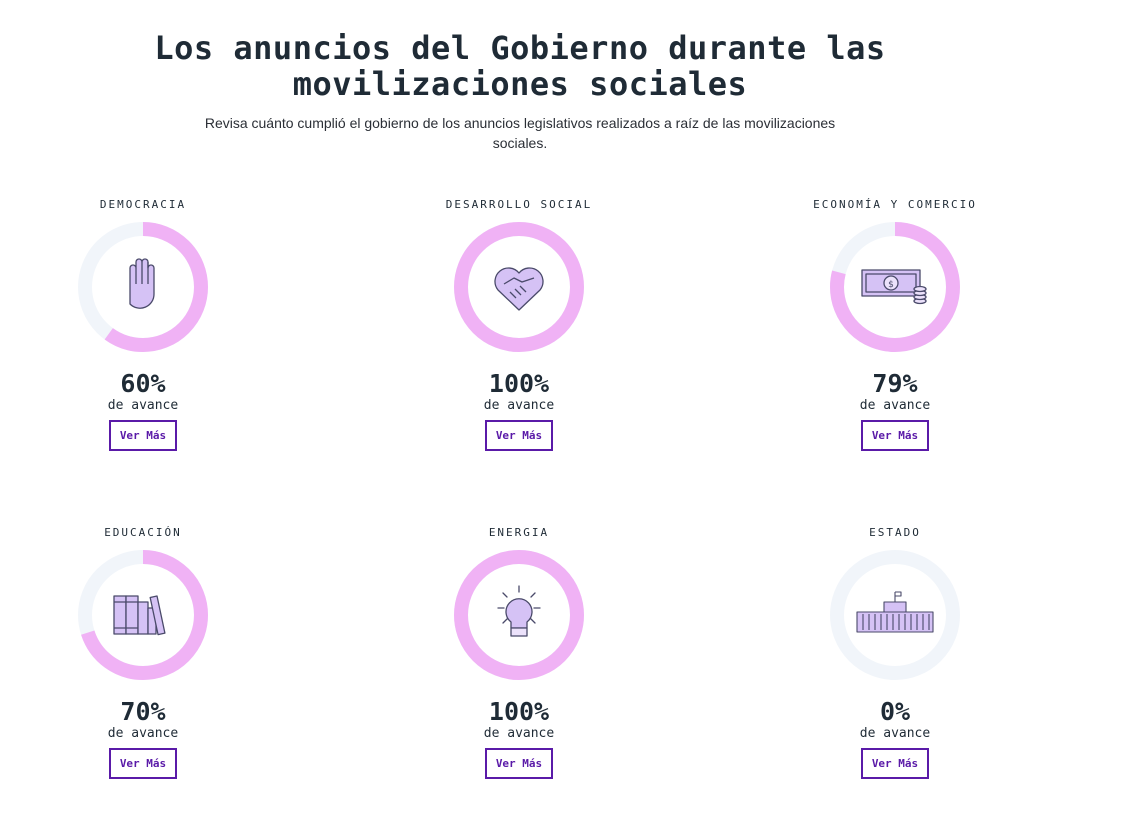 The width and height of the screenshot is (1140, 824). What do you see at coordinates (520, 48) in the screenshot?
I see `title-line-1: Los anuncios del Gobierno durante las` at bounding box center [520, 48].